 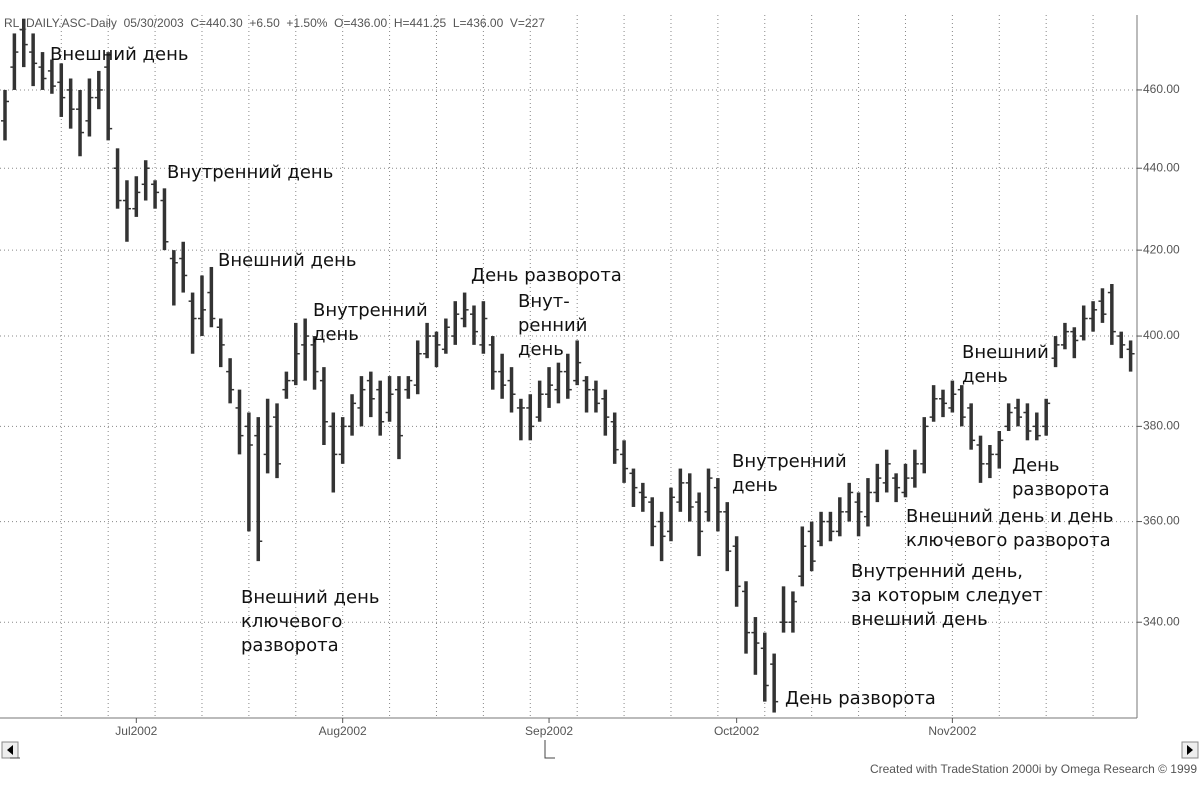 I want to click on y-tick-label: 440.00, so click(x=1161, y=167).